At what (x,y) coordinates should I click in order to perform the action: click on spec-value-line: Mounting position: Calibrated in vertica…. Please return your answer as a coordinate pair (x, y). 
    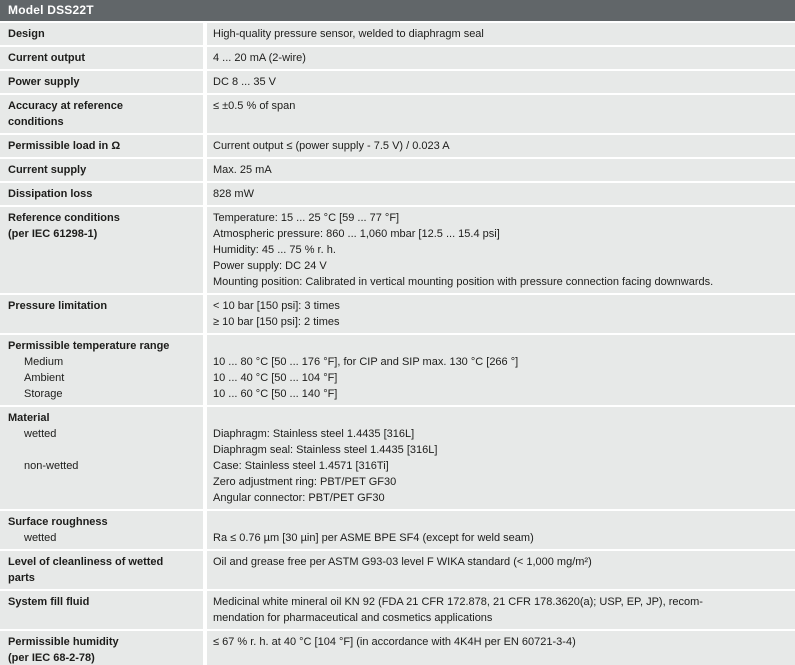
    Looking at the image, I should click on (463, 282).